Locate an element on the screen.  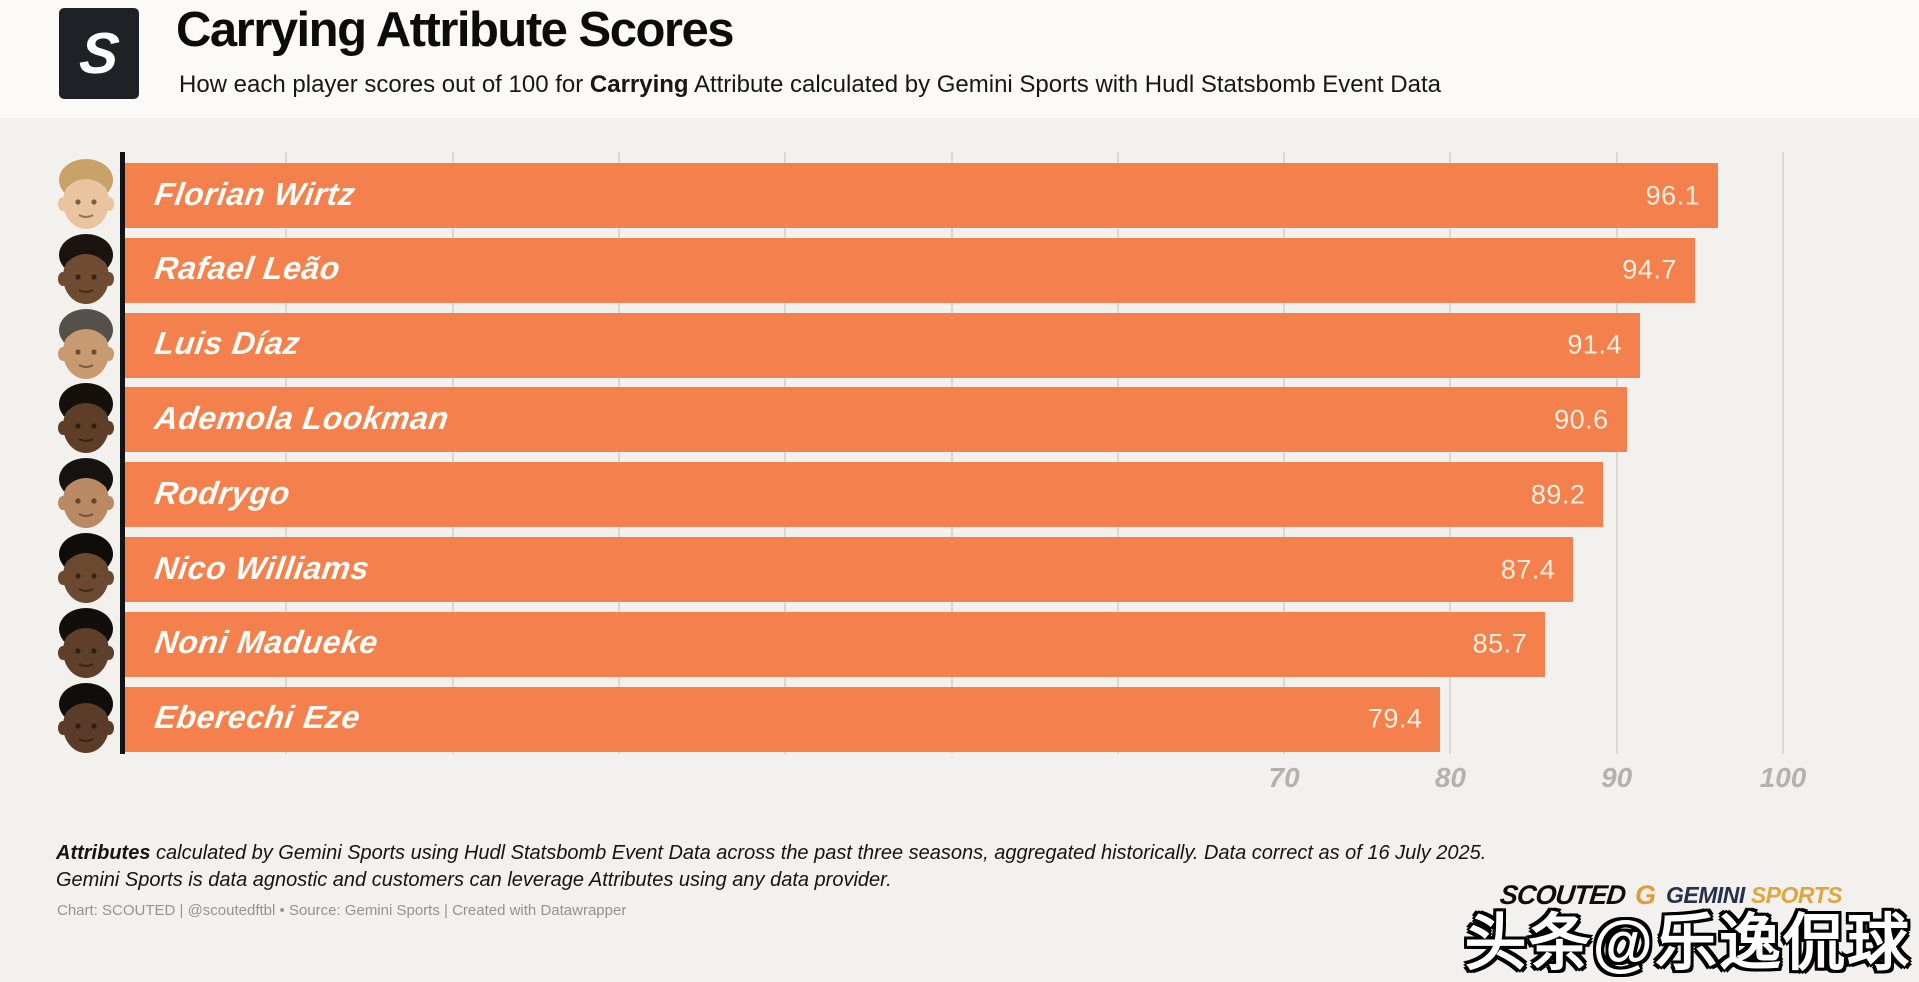
subtitle-prefix: How each player scores out of 100 for is located at coordinates (384, 84).